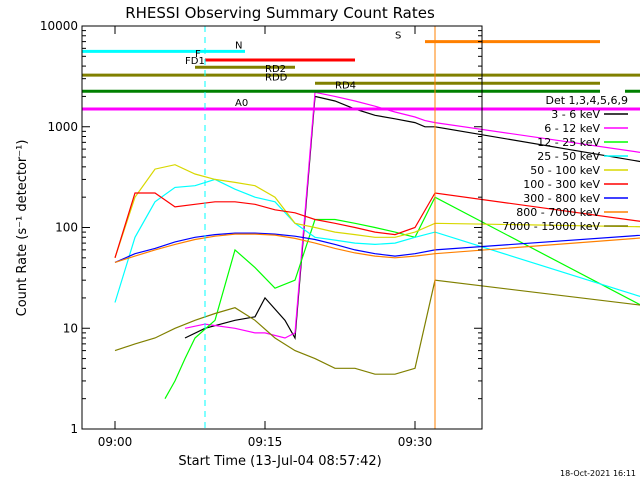  Describe the element at coordinates (345, 85) in the screenshot. I see `flag-label-7: RD4` at that location.